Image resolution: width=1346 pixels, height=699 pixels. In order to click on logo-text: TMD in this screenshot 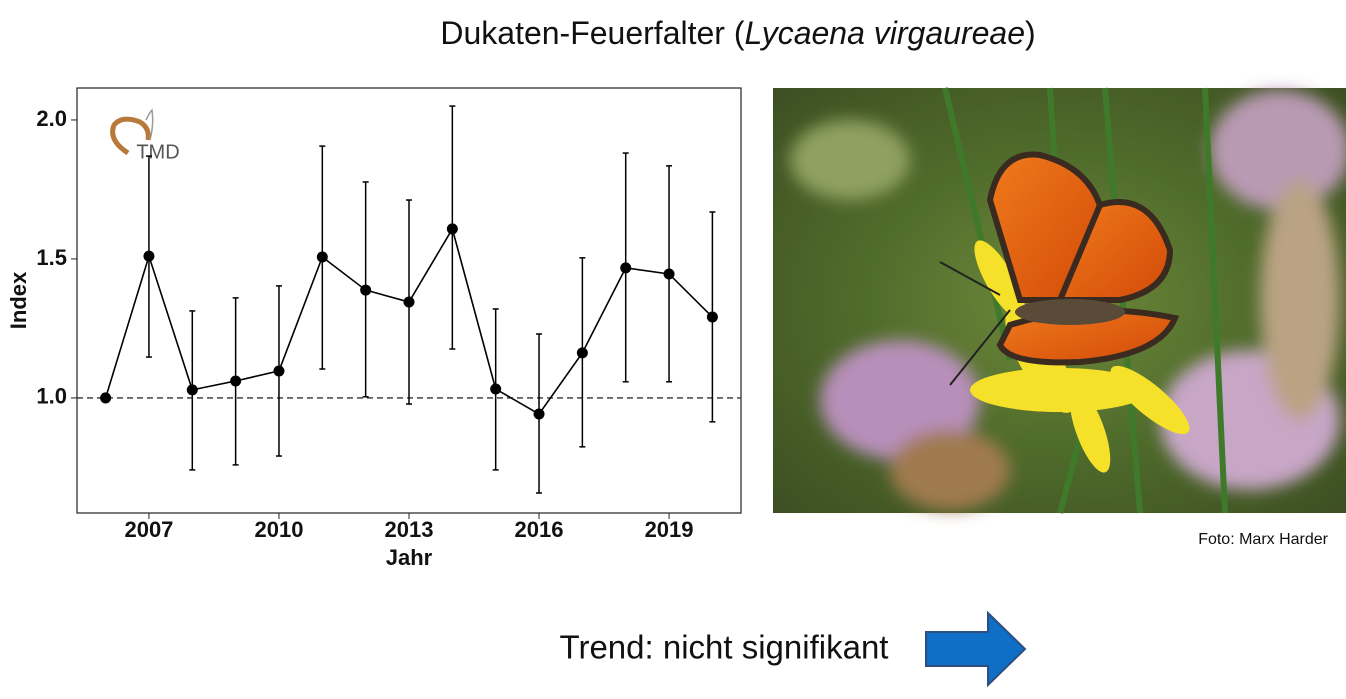, I will do `click(157, 152)`.